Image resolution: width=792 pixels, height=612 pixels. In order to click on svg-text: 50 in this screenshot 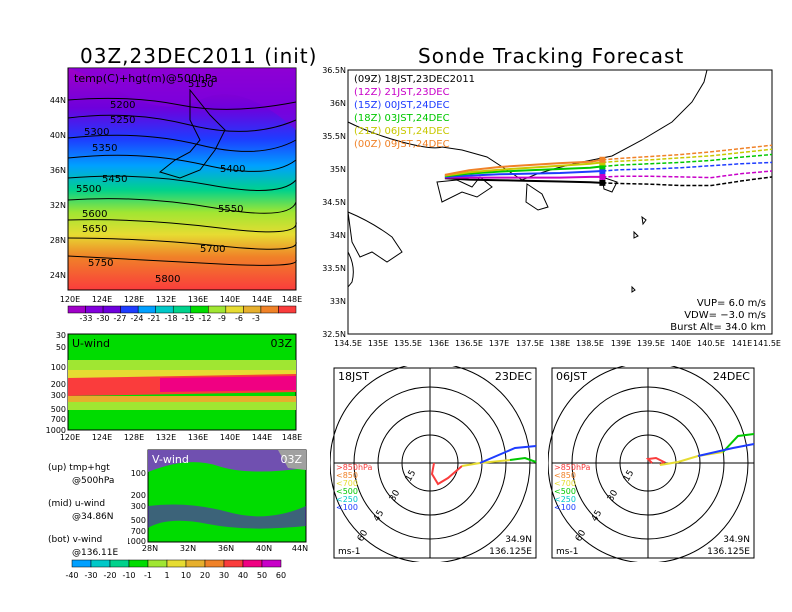, I will do `click(61, 347)`.